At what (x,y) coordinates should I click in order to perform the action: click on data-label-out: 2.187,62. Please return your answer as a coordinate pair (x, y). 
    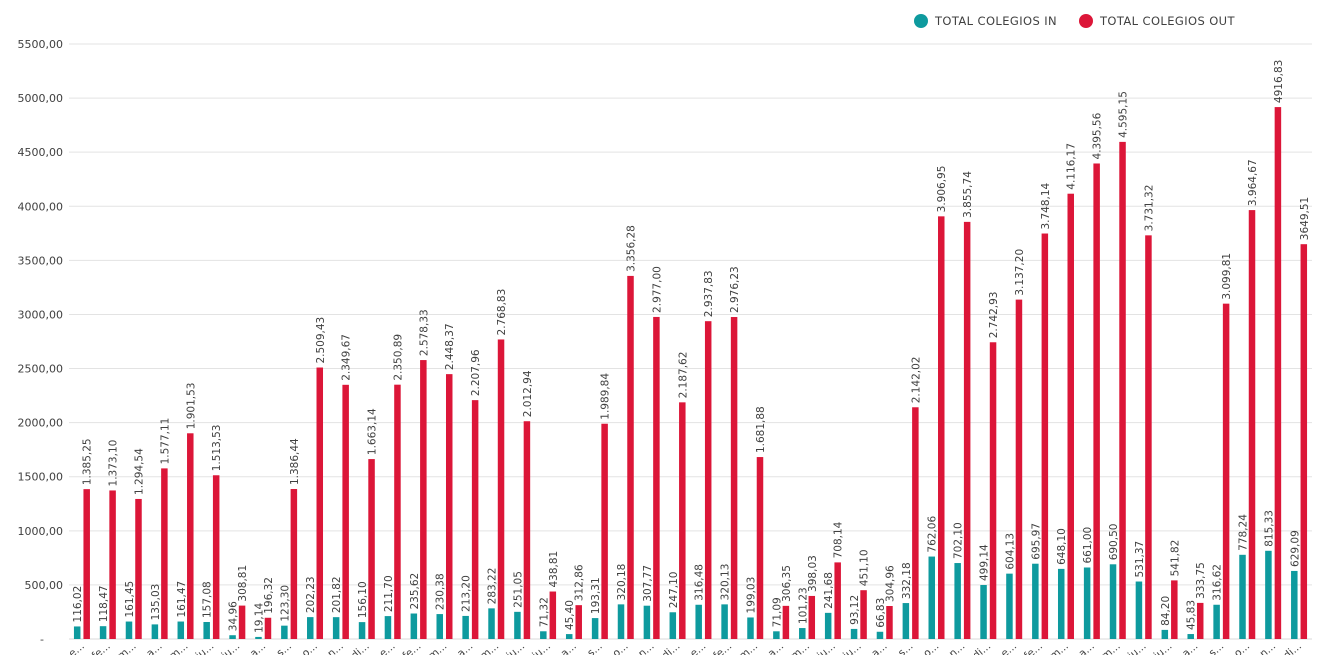
    Looking at the image, I should click on (683, 375).